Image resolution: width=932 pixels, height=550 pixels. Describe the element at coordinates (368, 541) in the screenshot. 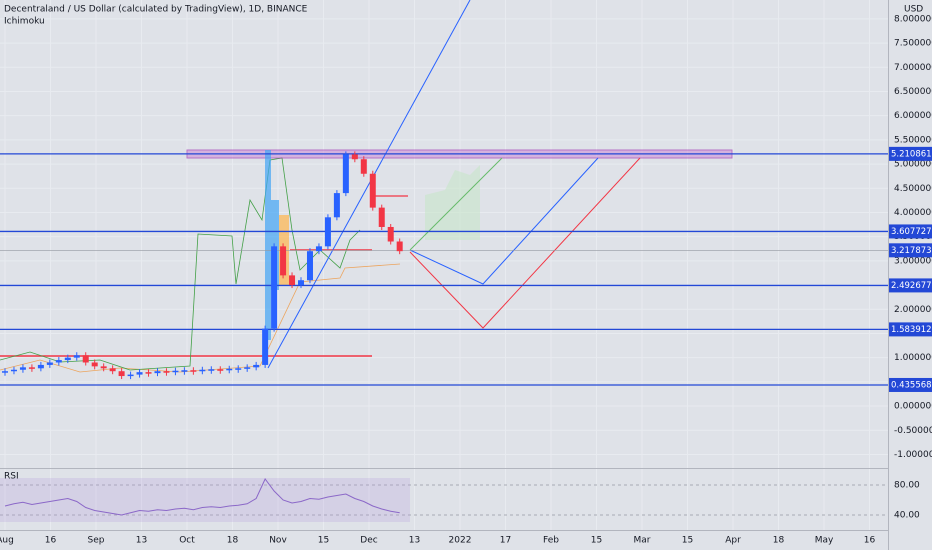

I see `x-tick-label: Dec` at that location.